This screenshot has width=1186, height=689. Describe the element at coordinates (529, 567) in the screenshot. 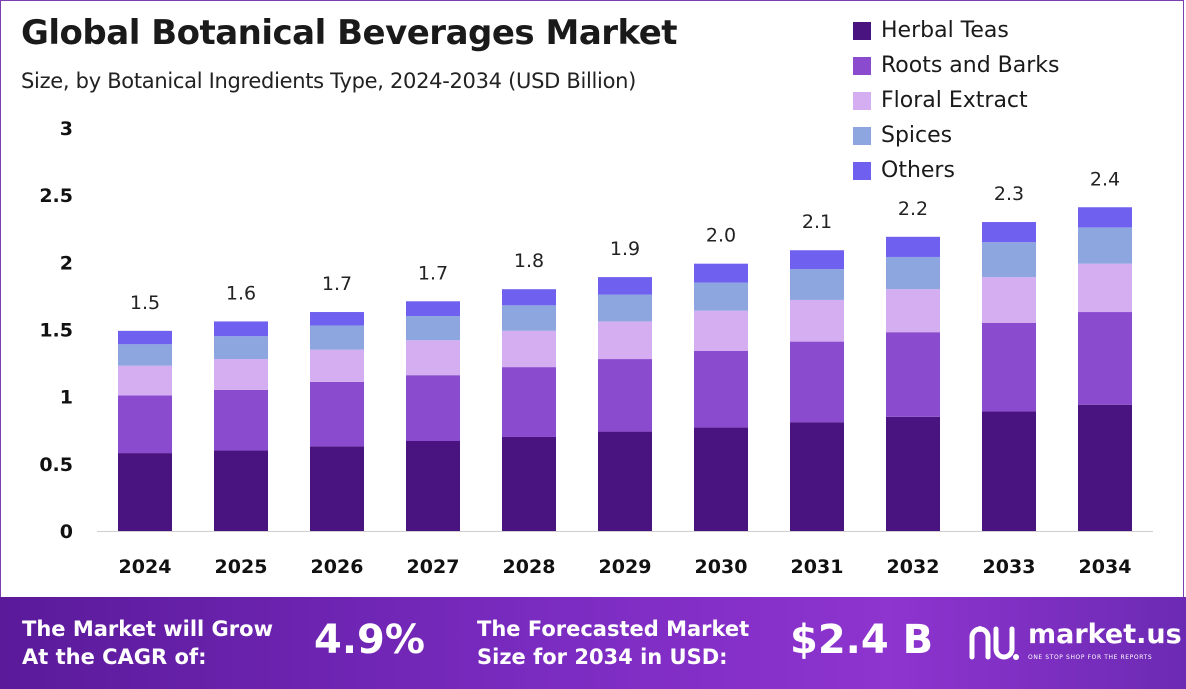

I see `x-tick-label: 2028` at that location.